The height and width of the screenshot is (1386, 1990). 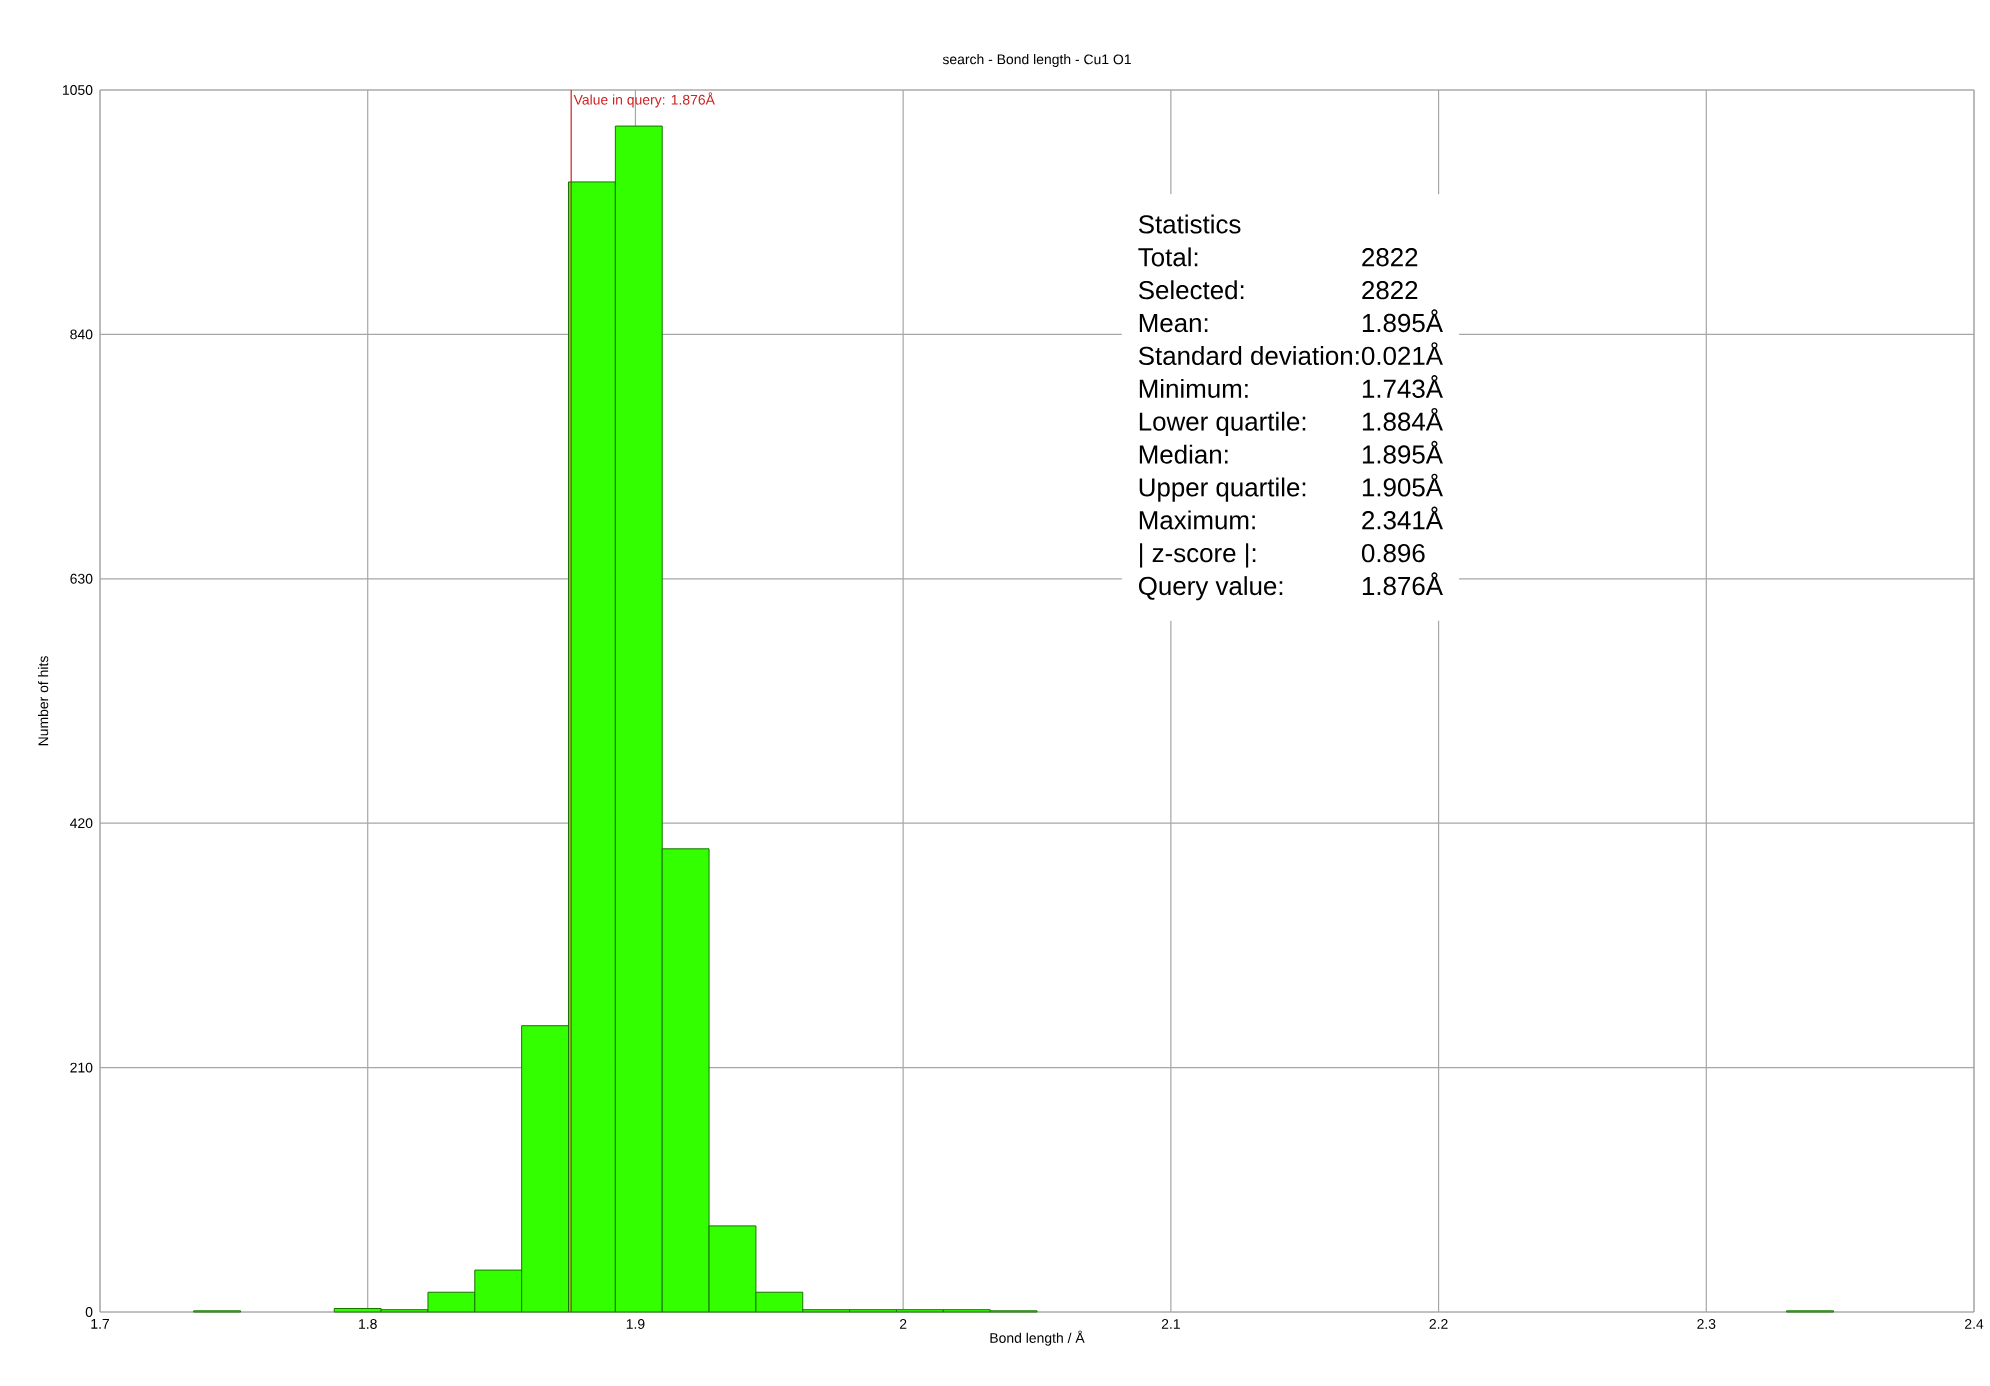 What do you see at coordinates (1210, 588) in the screenshot?
I see `annotation: Query value:` at bounding box center [1210, 588].